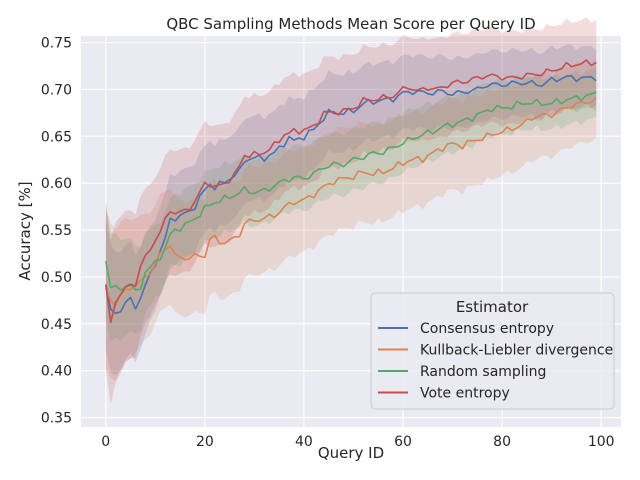 Image resolution: width=640 pixels, height=480 pixels. What do you see at coordinates (516, 351) in the screenshot?
I see `legend-entry: Kullback-Liebler divergence` at bounding box center [516, 351].